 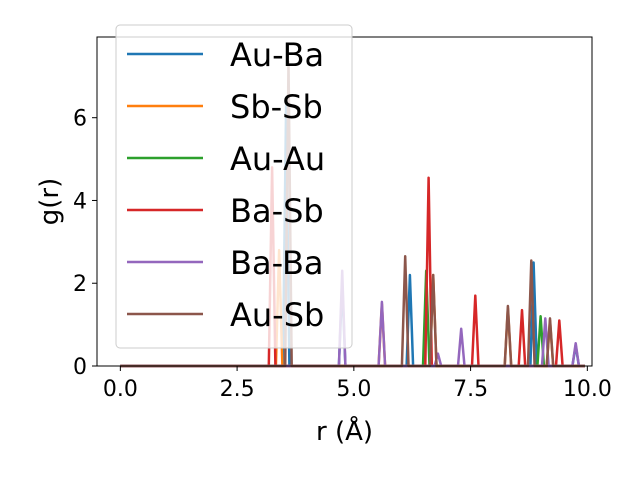 What do you see at coordinates (80, 119) in the screenshot?
I see `y-tick-label: 6` at bounding box center [80, 119].